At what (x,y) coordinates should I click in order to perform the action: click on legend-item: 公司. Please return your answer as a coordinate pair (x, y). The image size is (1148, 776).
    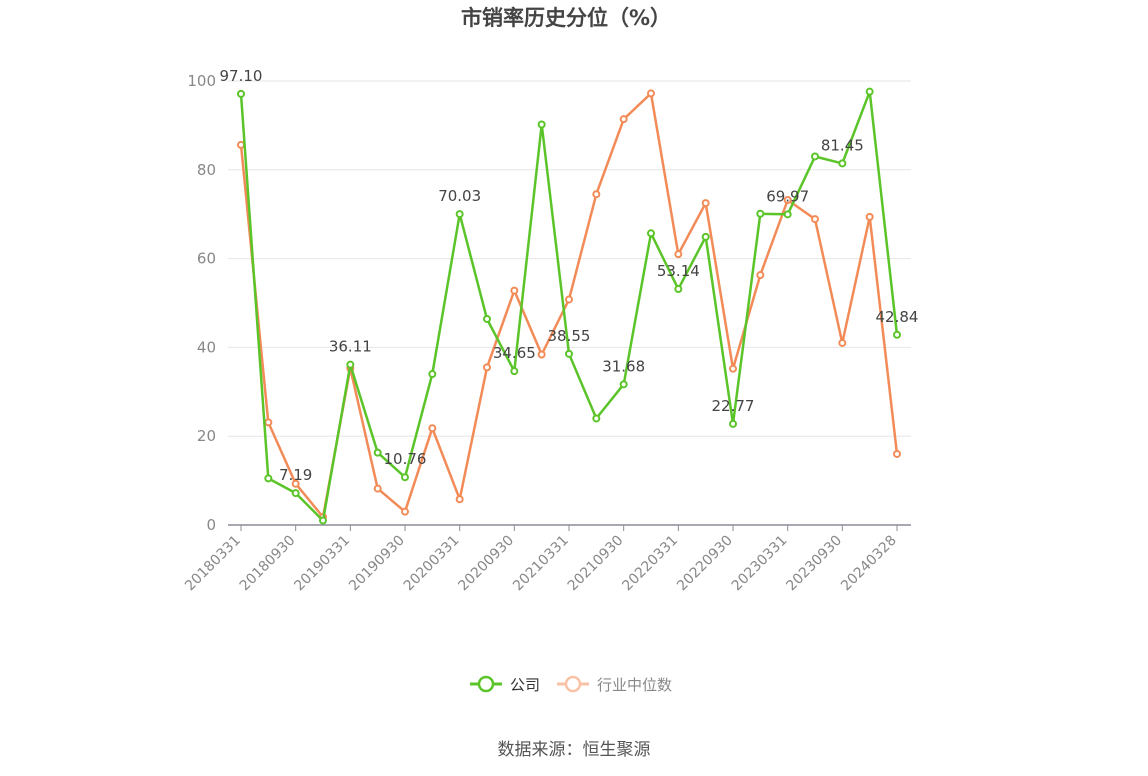
    Looking at the image, I should click on (505, 684).